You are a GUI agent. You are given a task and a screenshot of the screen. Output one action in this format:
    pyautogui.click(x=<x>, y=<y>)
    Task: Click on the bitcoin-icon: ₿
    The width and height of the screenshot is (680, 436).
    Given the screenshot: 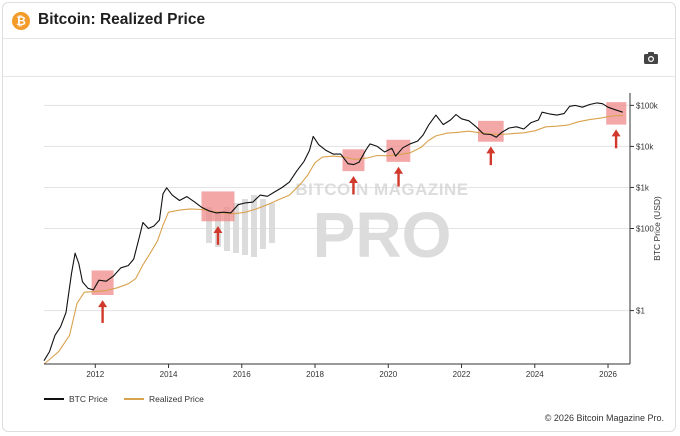 What is the action you would take?
    pyautogui.click(x=21, y=21)
    